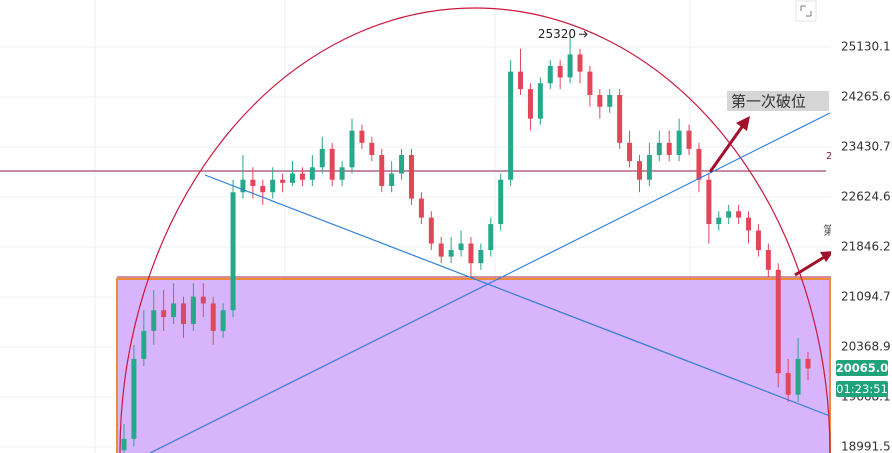 This screenshot has width=892, height=453. I want to click on price-axis, so click(861, 226).